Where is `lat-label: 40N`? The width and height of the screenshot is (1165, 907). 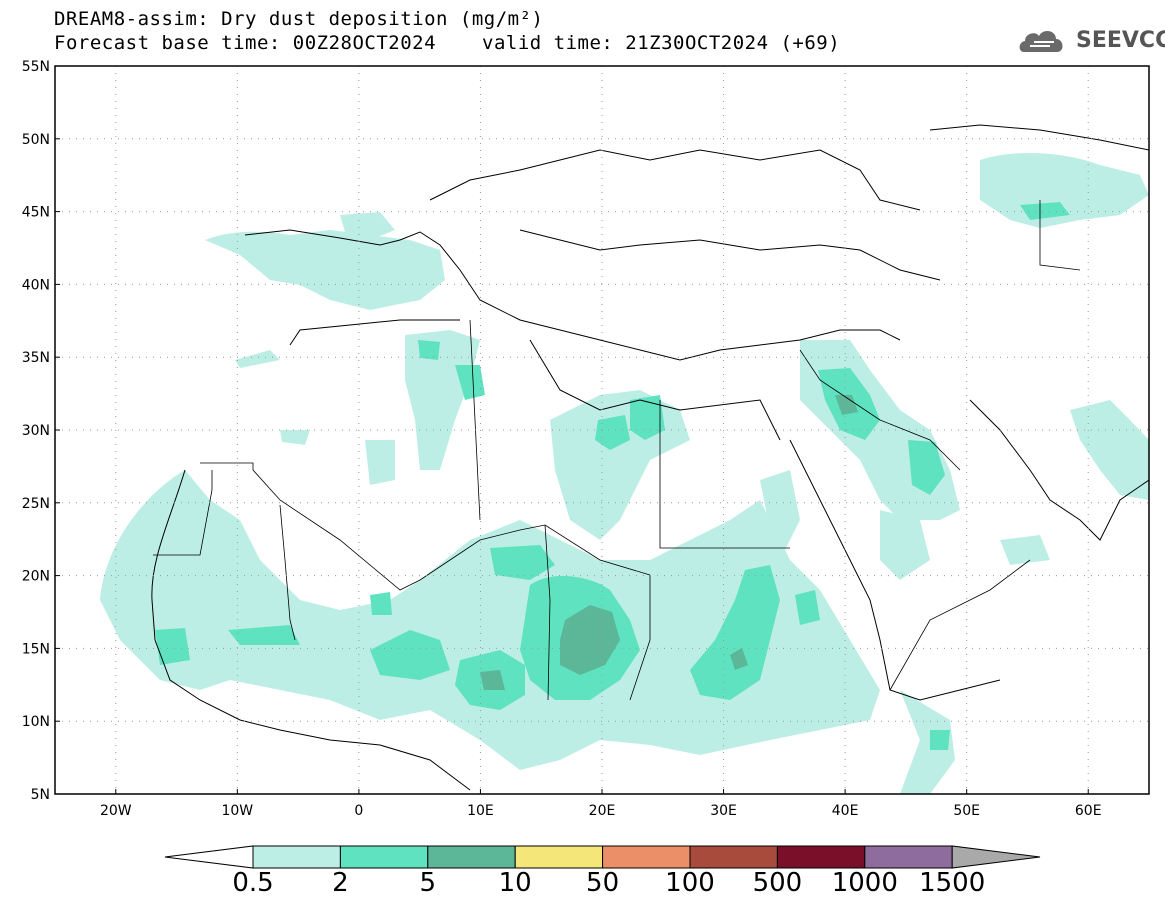
lat-label: 40N is located at coordinates (36, 285).